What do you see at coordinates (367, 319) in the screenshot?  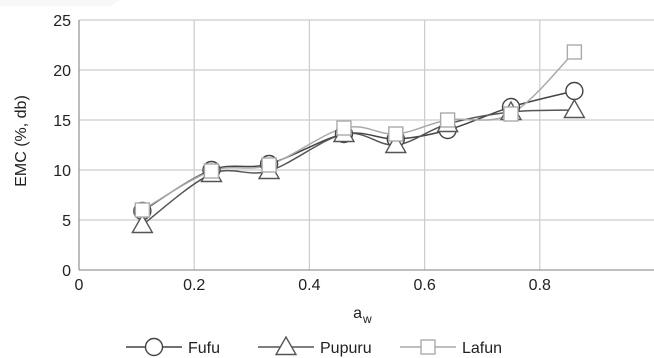 I see `x-axis-label-subscript: w` at bounding box center [367, 319].